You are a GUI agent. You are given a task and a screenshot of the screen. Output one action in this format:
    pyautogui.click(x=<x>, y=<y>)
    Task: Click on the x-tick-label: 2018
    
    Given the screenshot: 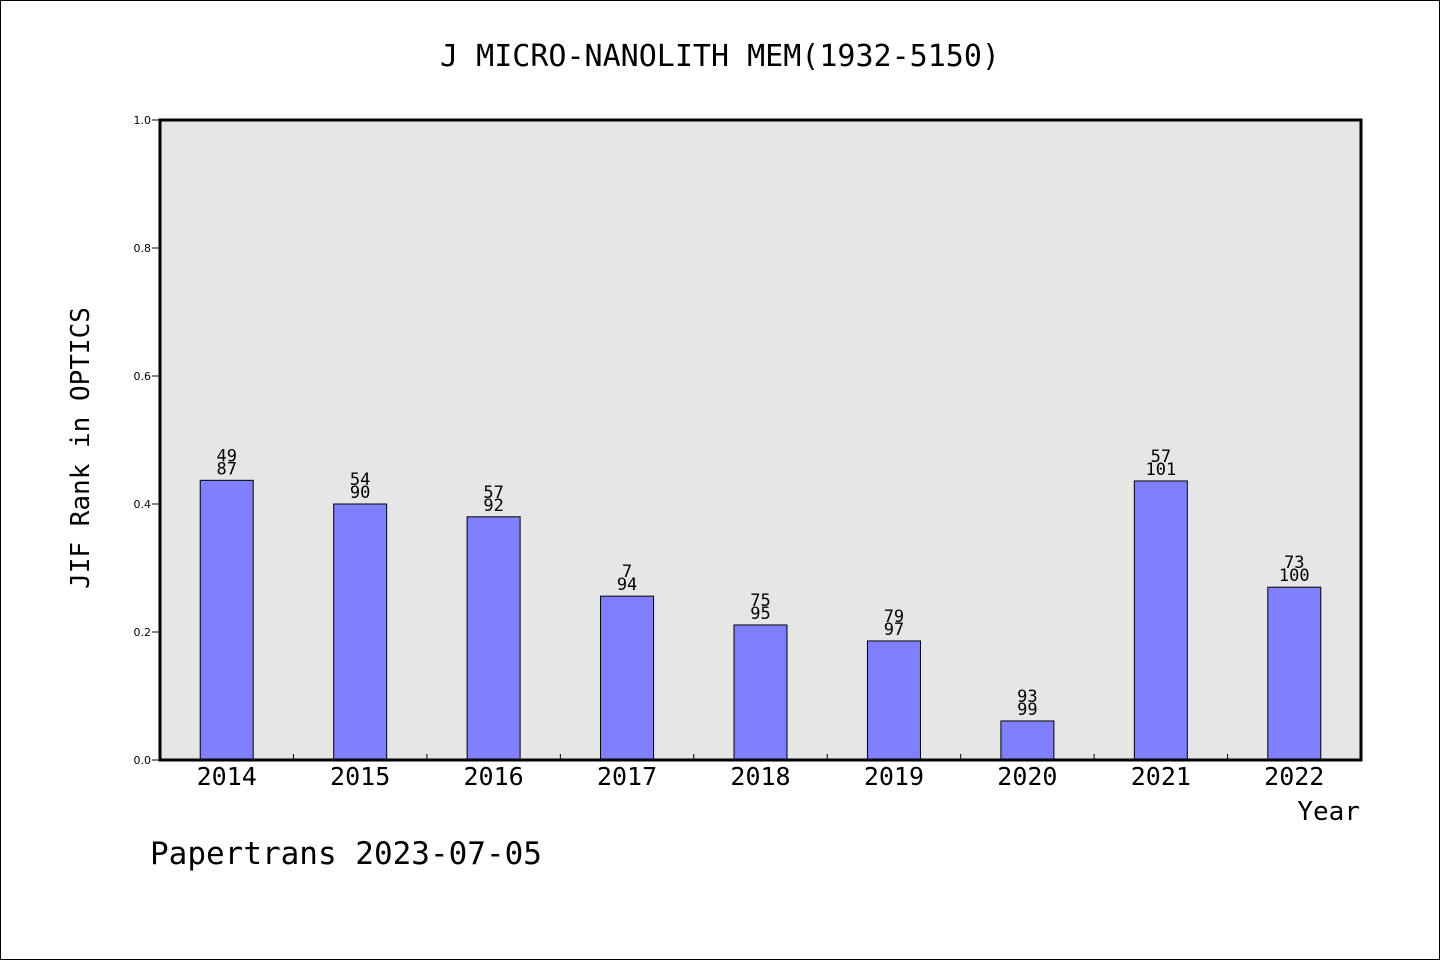 What is the action you would take?
    pyautogui.click(x=760, y=776)
    